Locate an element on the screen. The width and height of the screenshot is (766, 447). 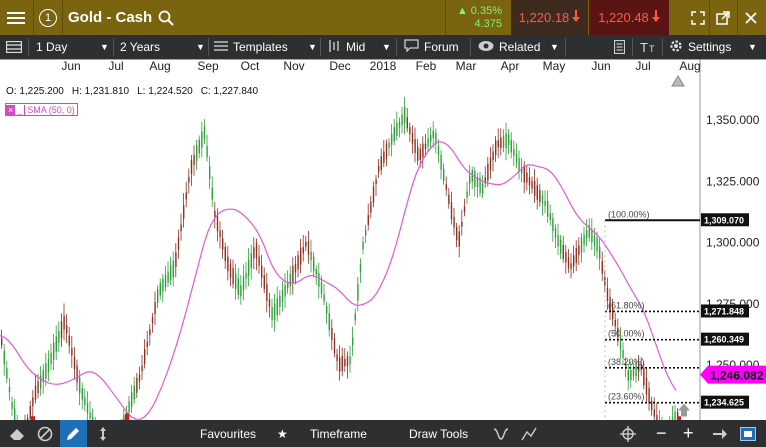
crosshair-icon is located at coordinates (628, 433).